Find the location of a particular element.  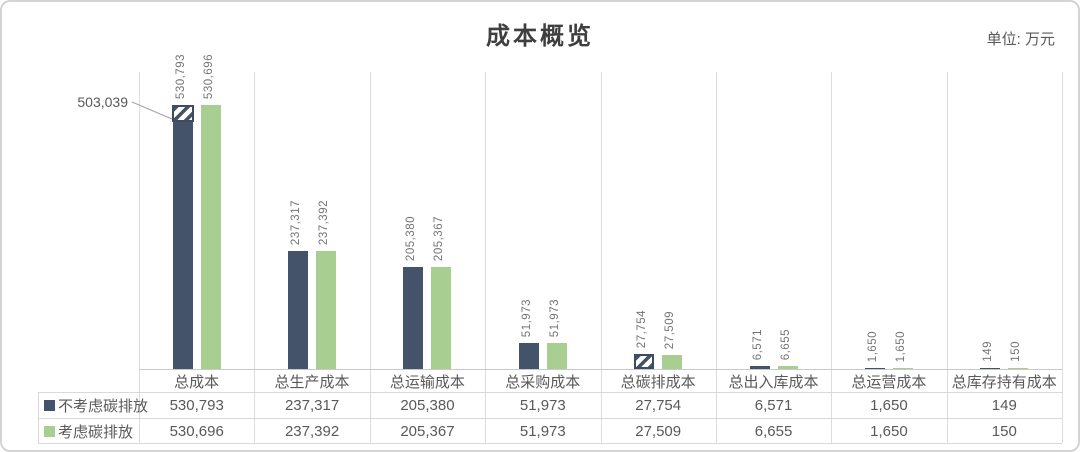

value-cell: 6,655 is located at coordinates (773, 431).